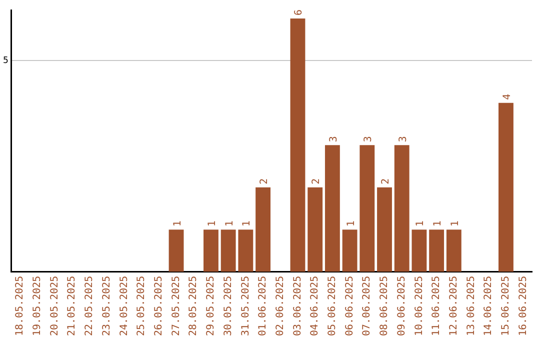 This screenshot has height=340, width=540. I want to click on x-tick-label: 28.05.2025, so click(194, 306).